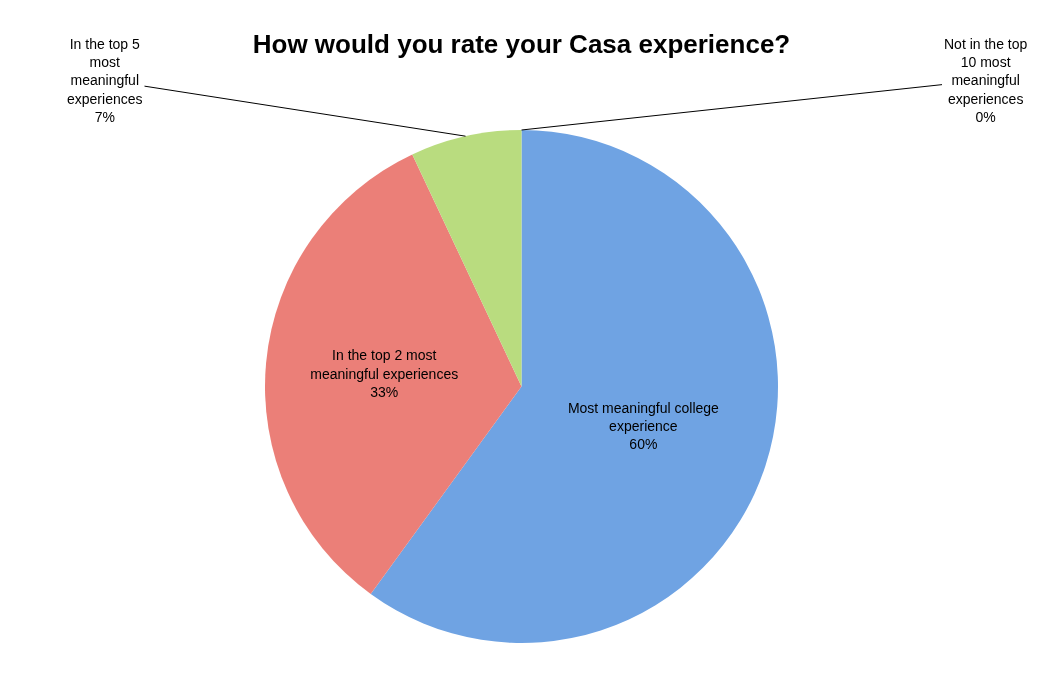 The image size is (1043, 693). Describe the element at coordinates (105, 71) in the screenshot. I see `slice-label: In the top 5 most meaningful experiences` at that location.